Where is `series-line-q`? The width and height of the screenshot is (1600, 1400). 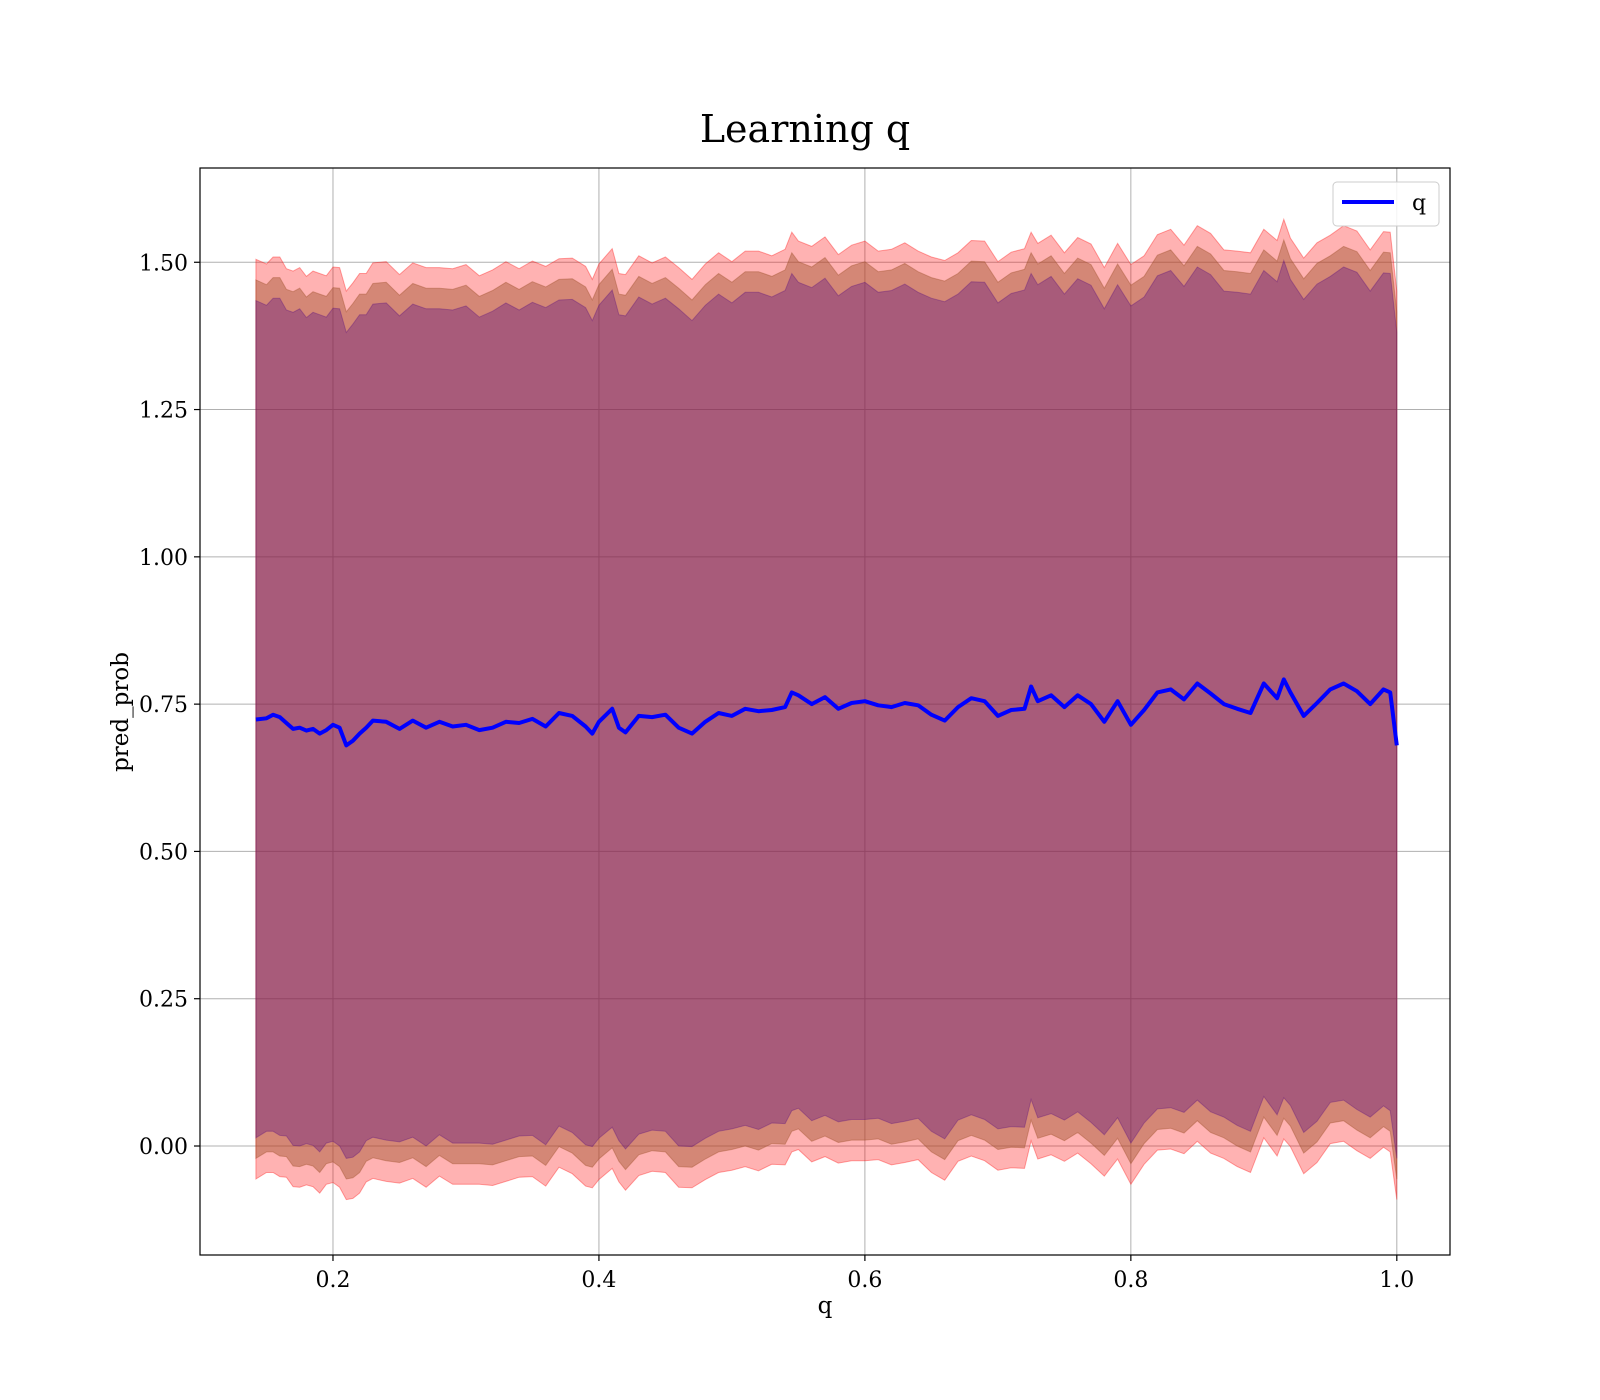
series-line-q is located at coordinates (827, 712).